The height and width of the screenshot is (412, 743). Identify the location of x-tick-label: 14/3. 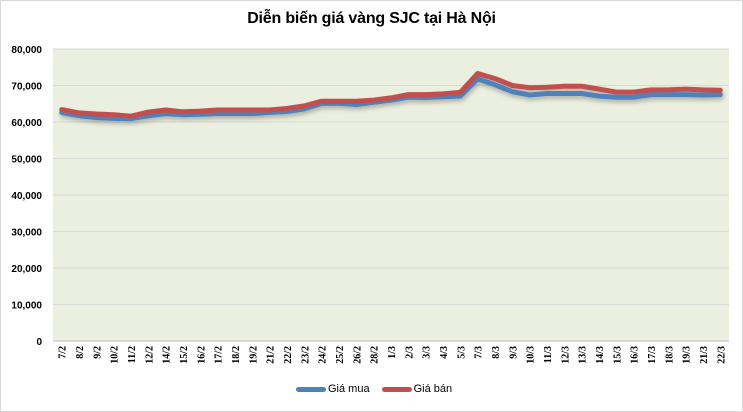
(600, 355).